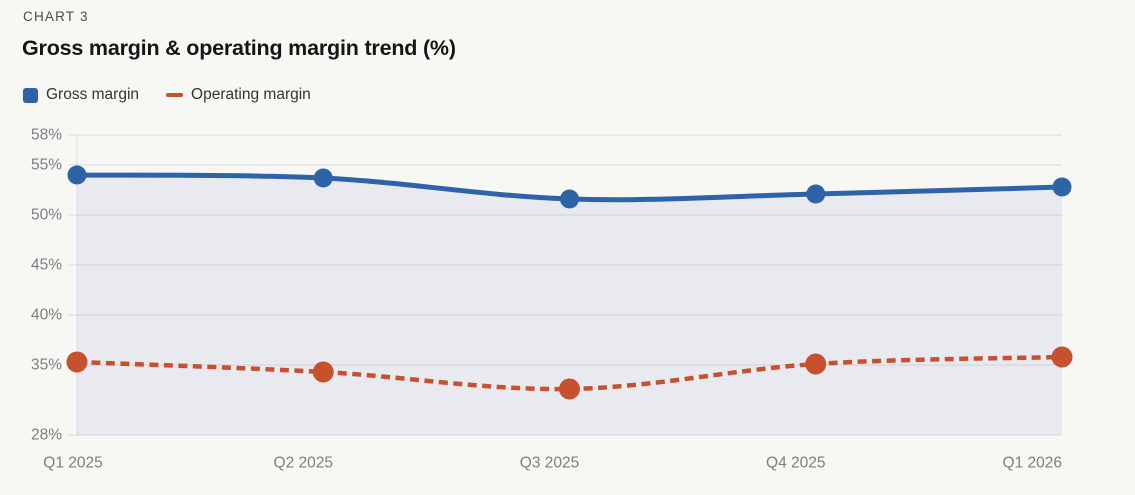  I want to click on y-tick-label: 28%, so click(46, 435).